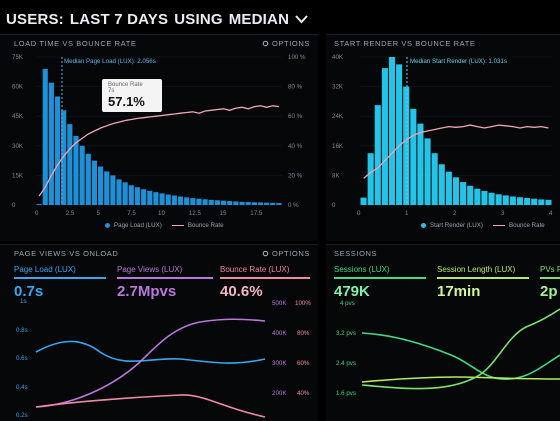 This screenshot has height=421, width=560. What do you see at coordinates (268, 282) in the screenshot?
I see `metric-bounce-rate: Bounce Rate (LUX) 40.6%` at bounding box center [268, 282].